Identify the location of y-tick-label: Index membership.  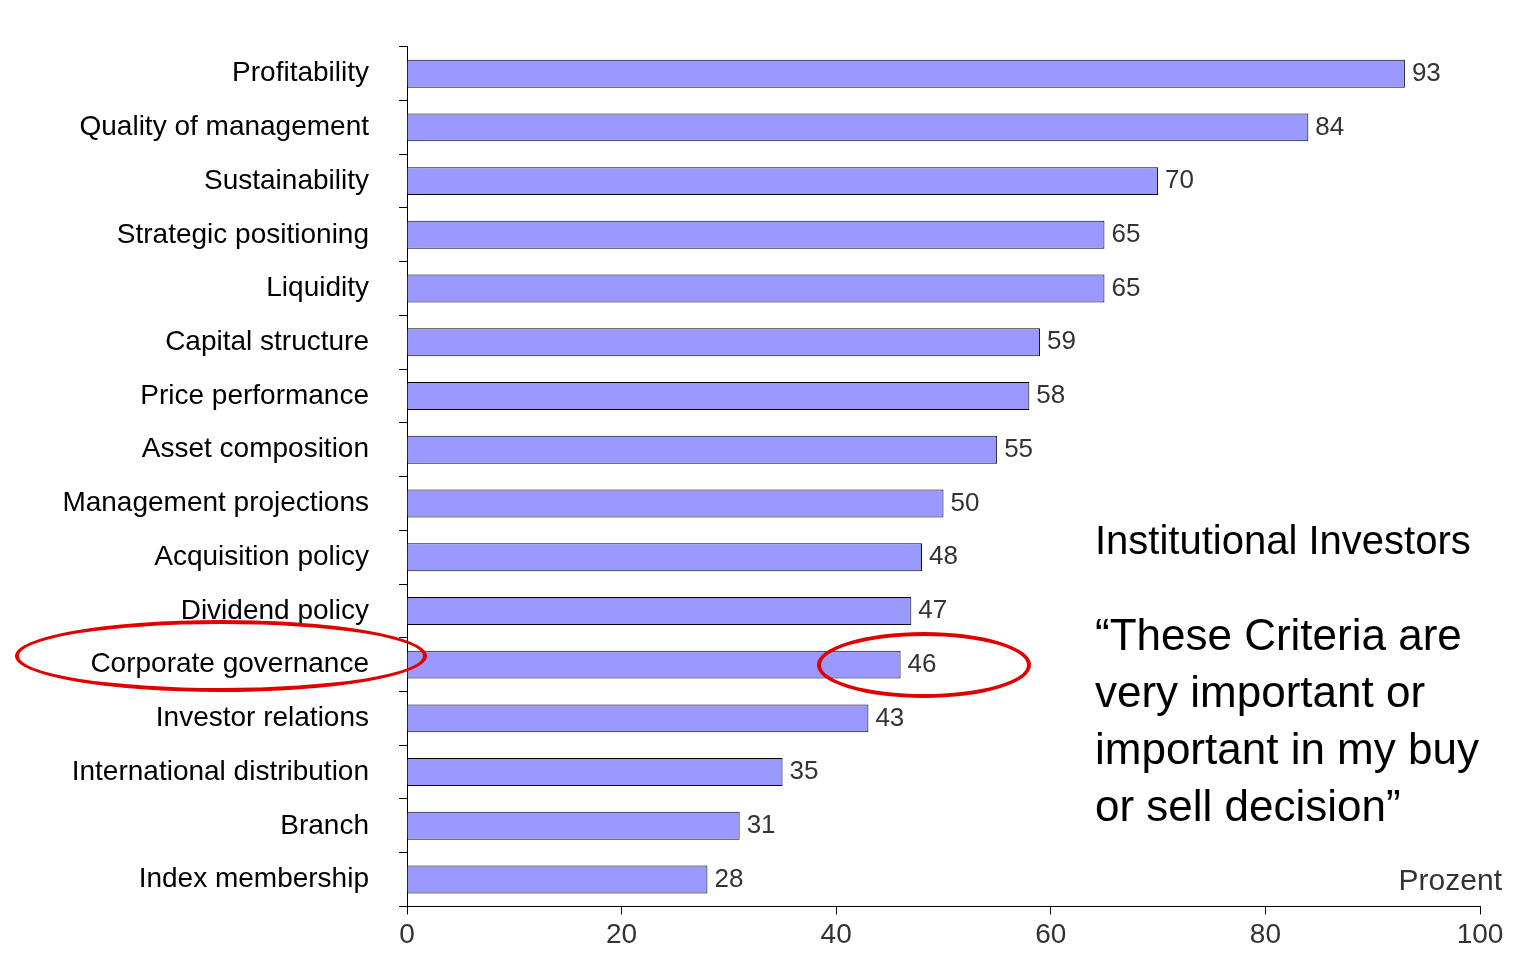
(253, 878).